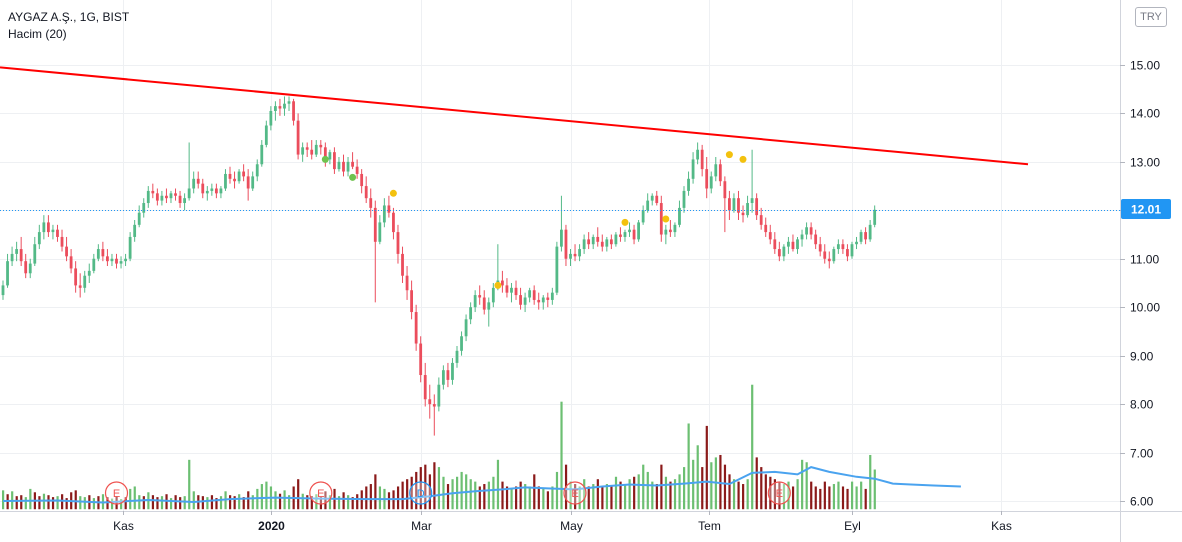 This screenshot has height=542, width=1182. Describe the element at coordinates (421, 493) in the screenshot. I see `event-marker: D` at that location.